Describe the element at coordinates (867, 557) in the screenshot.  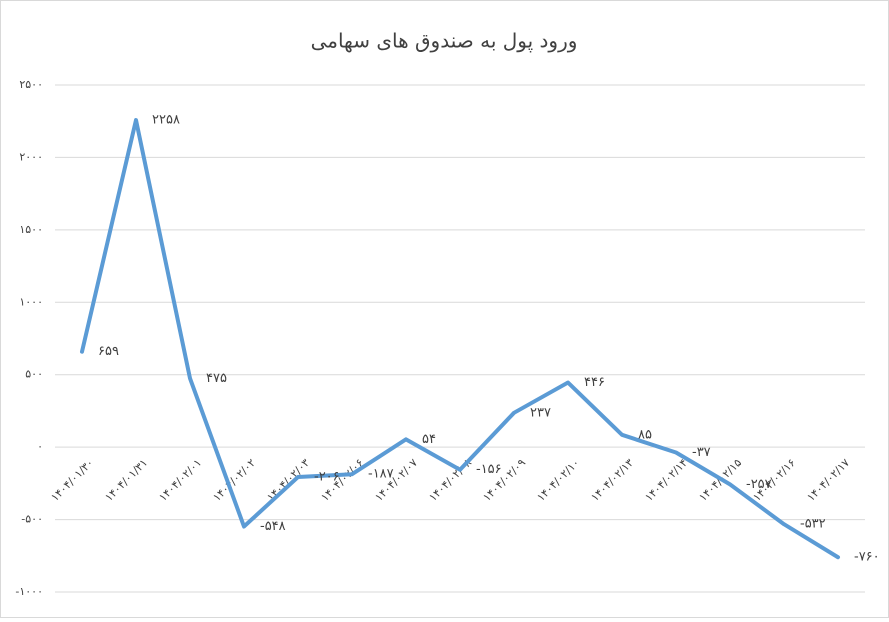
I see `data-label: -۷۶۰` at that location.